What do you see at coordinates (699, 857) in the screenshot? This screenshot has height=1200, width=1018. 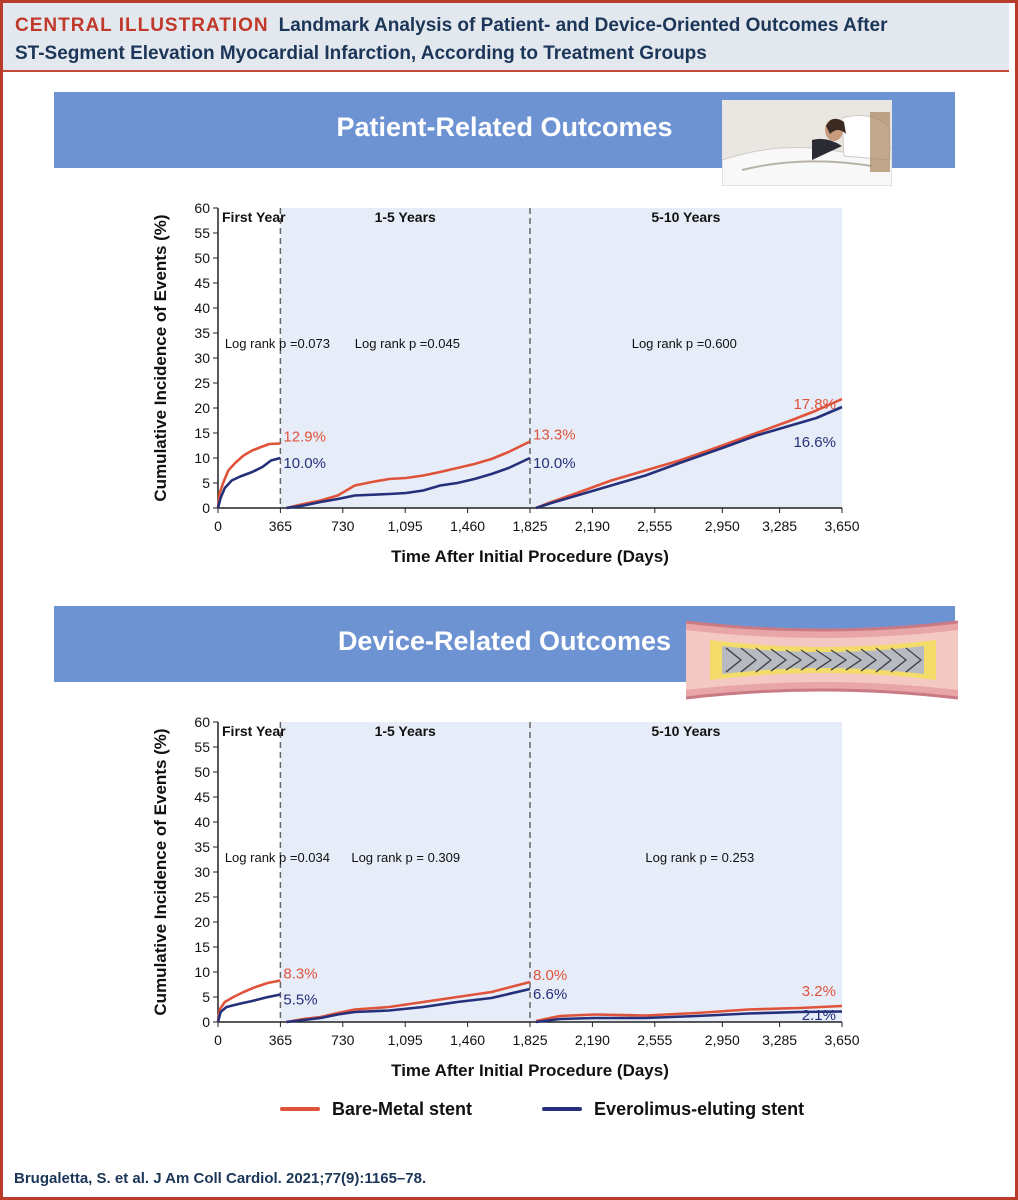 I see `logrank-label: Log rank p = 0.253` at bounding box center [699, 857].